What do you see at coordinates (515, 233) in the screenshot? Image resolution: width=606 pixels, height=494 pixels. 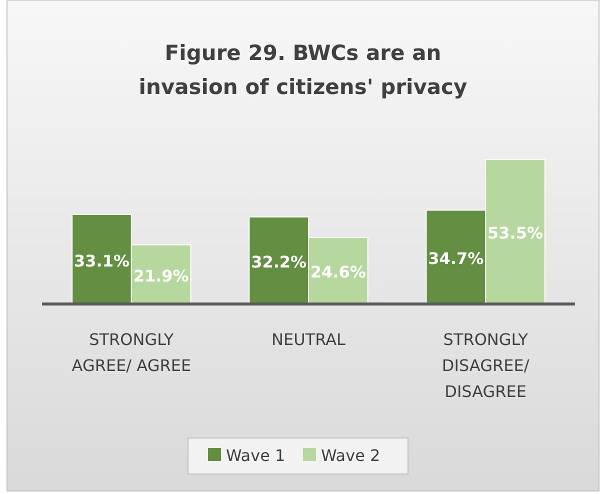 I see `data-label: 53.5%` at bounding box center [515, 233].